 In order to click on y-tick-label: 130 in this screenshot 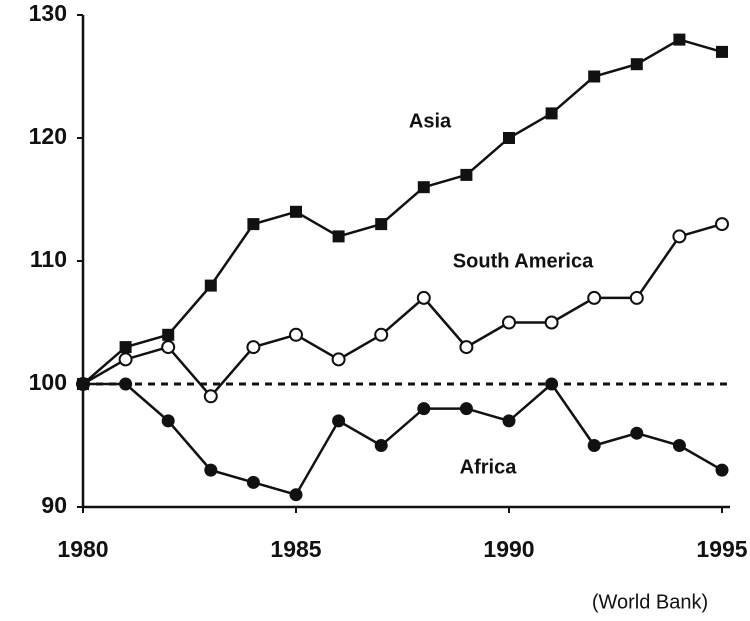, I will do `click(48, 13)`.